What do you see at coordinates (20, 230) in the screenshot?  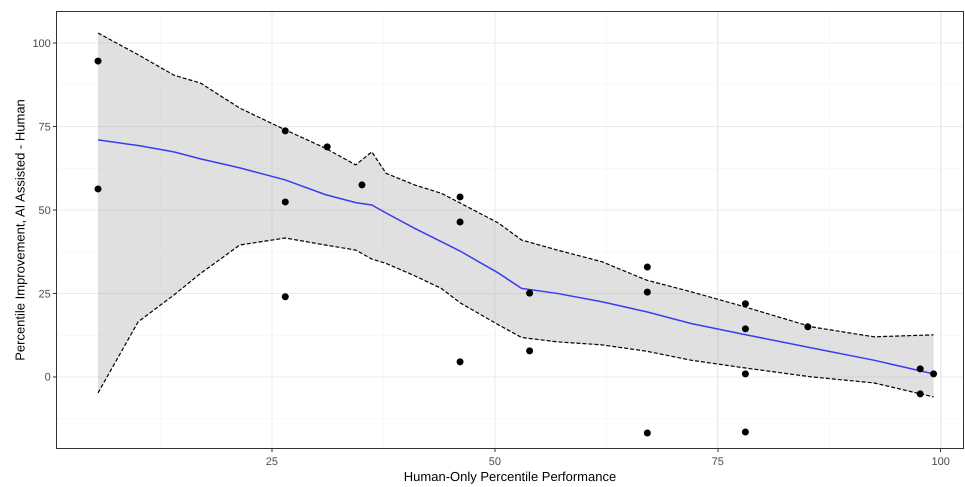 I see `y-axis-title: Percentile Improvement, AI Assisted - Human` at bounding box center [20, 230].